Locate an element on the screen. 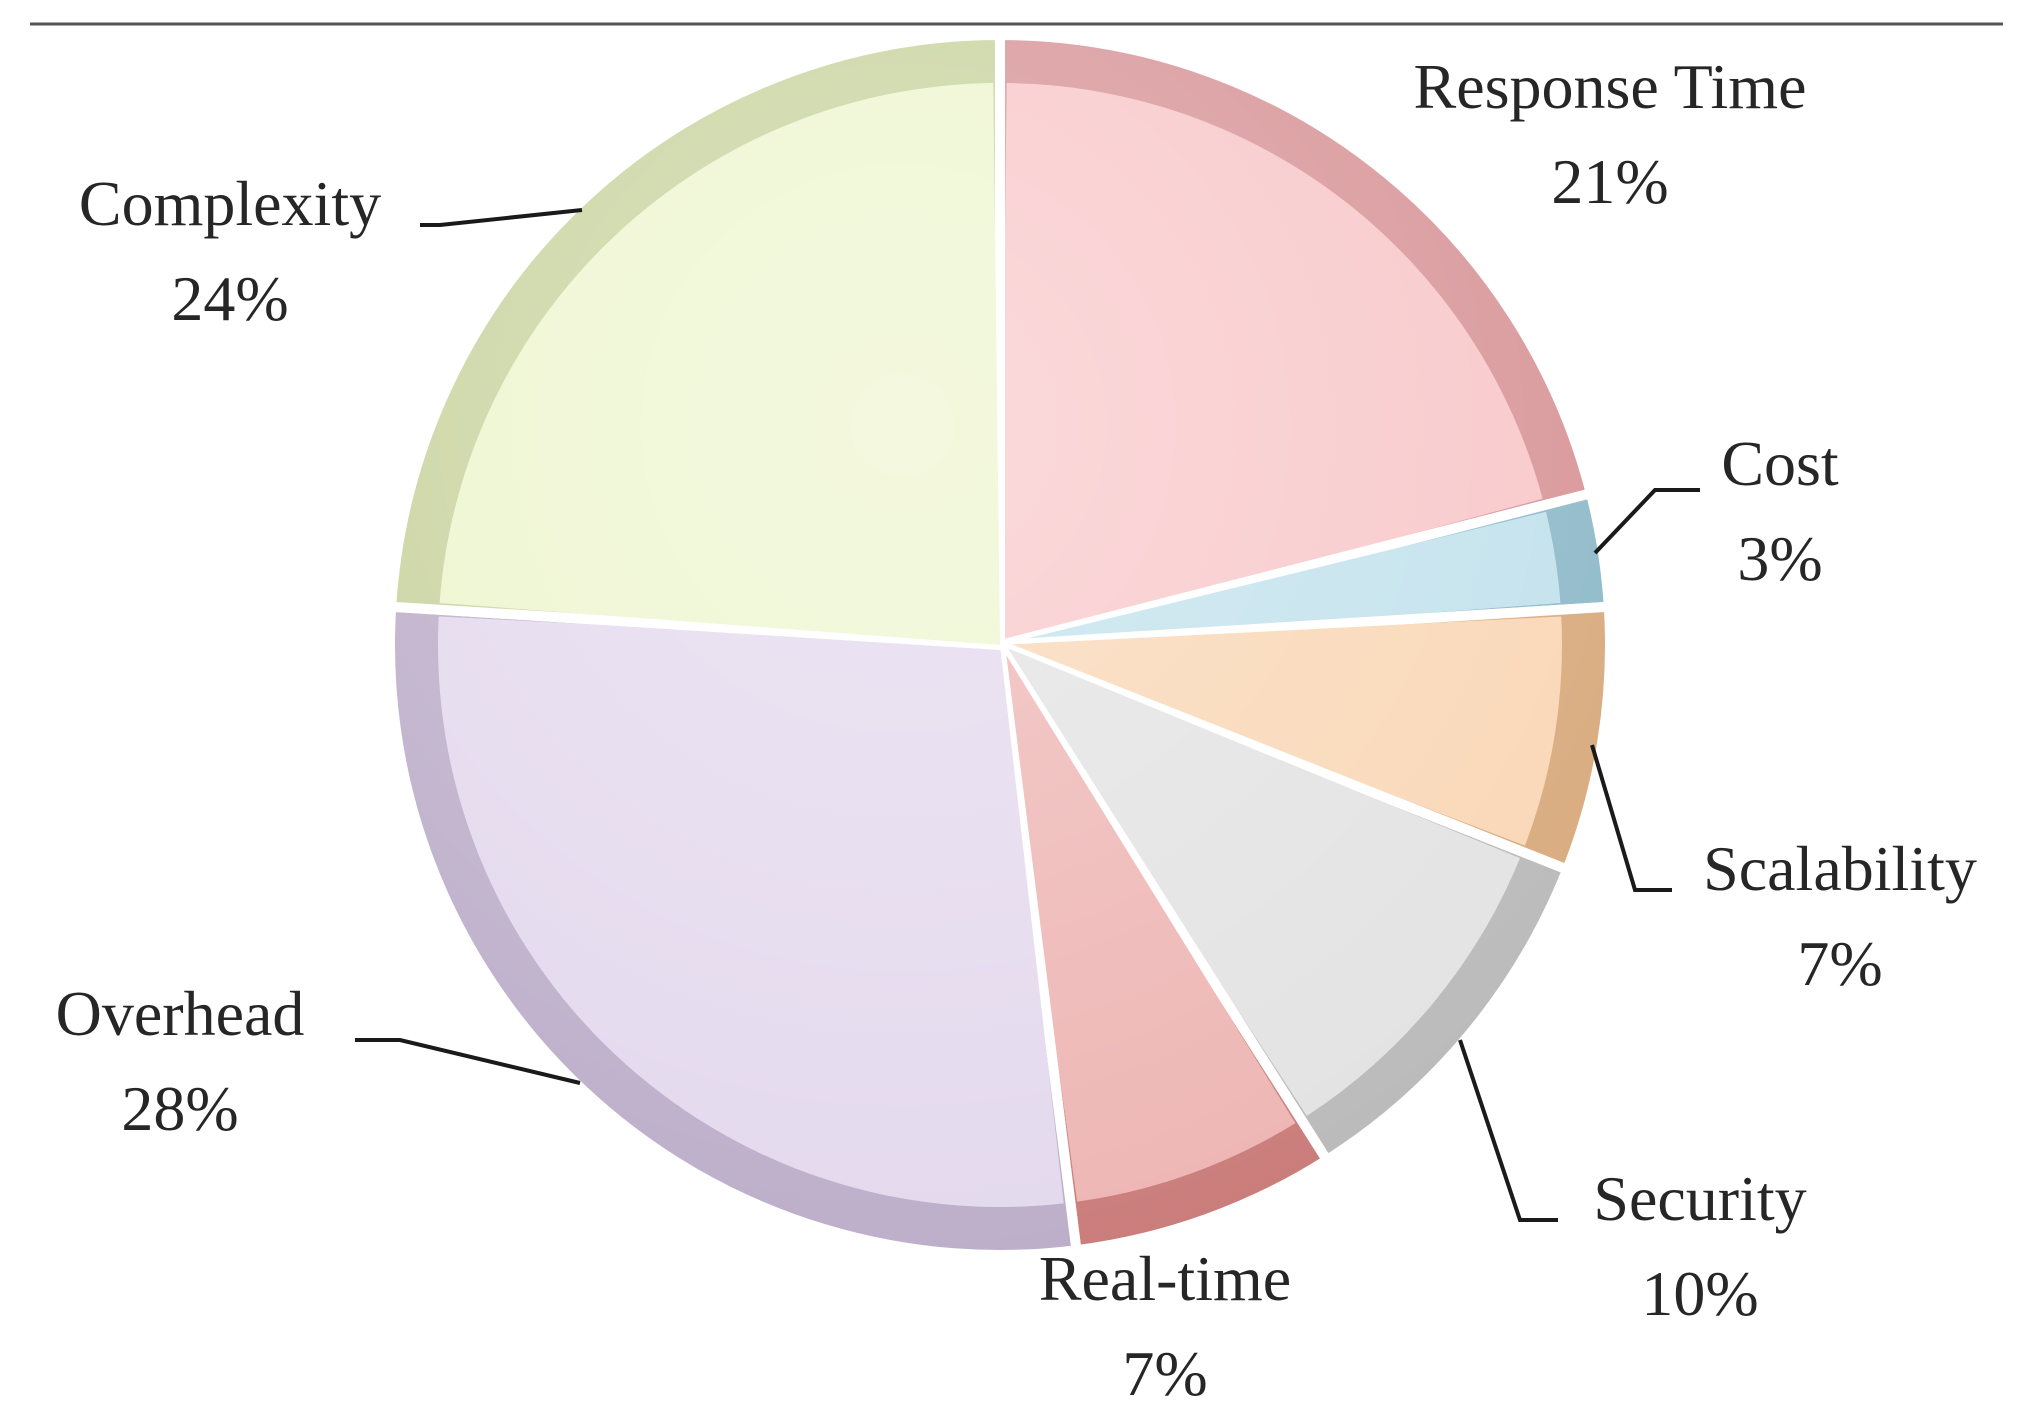 Image resolution: width=2033 pixels, height=1419 pixels. slice-label-name: Overhead is located at coordinates (180, 1013).